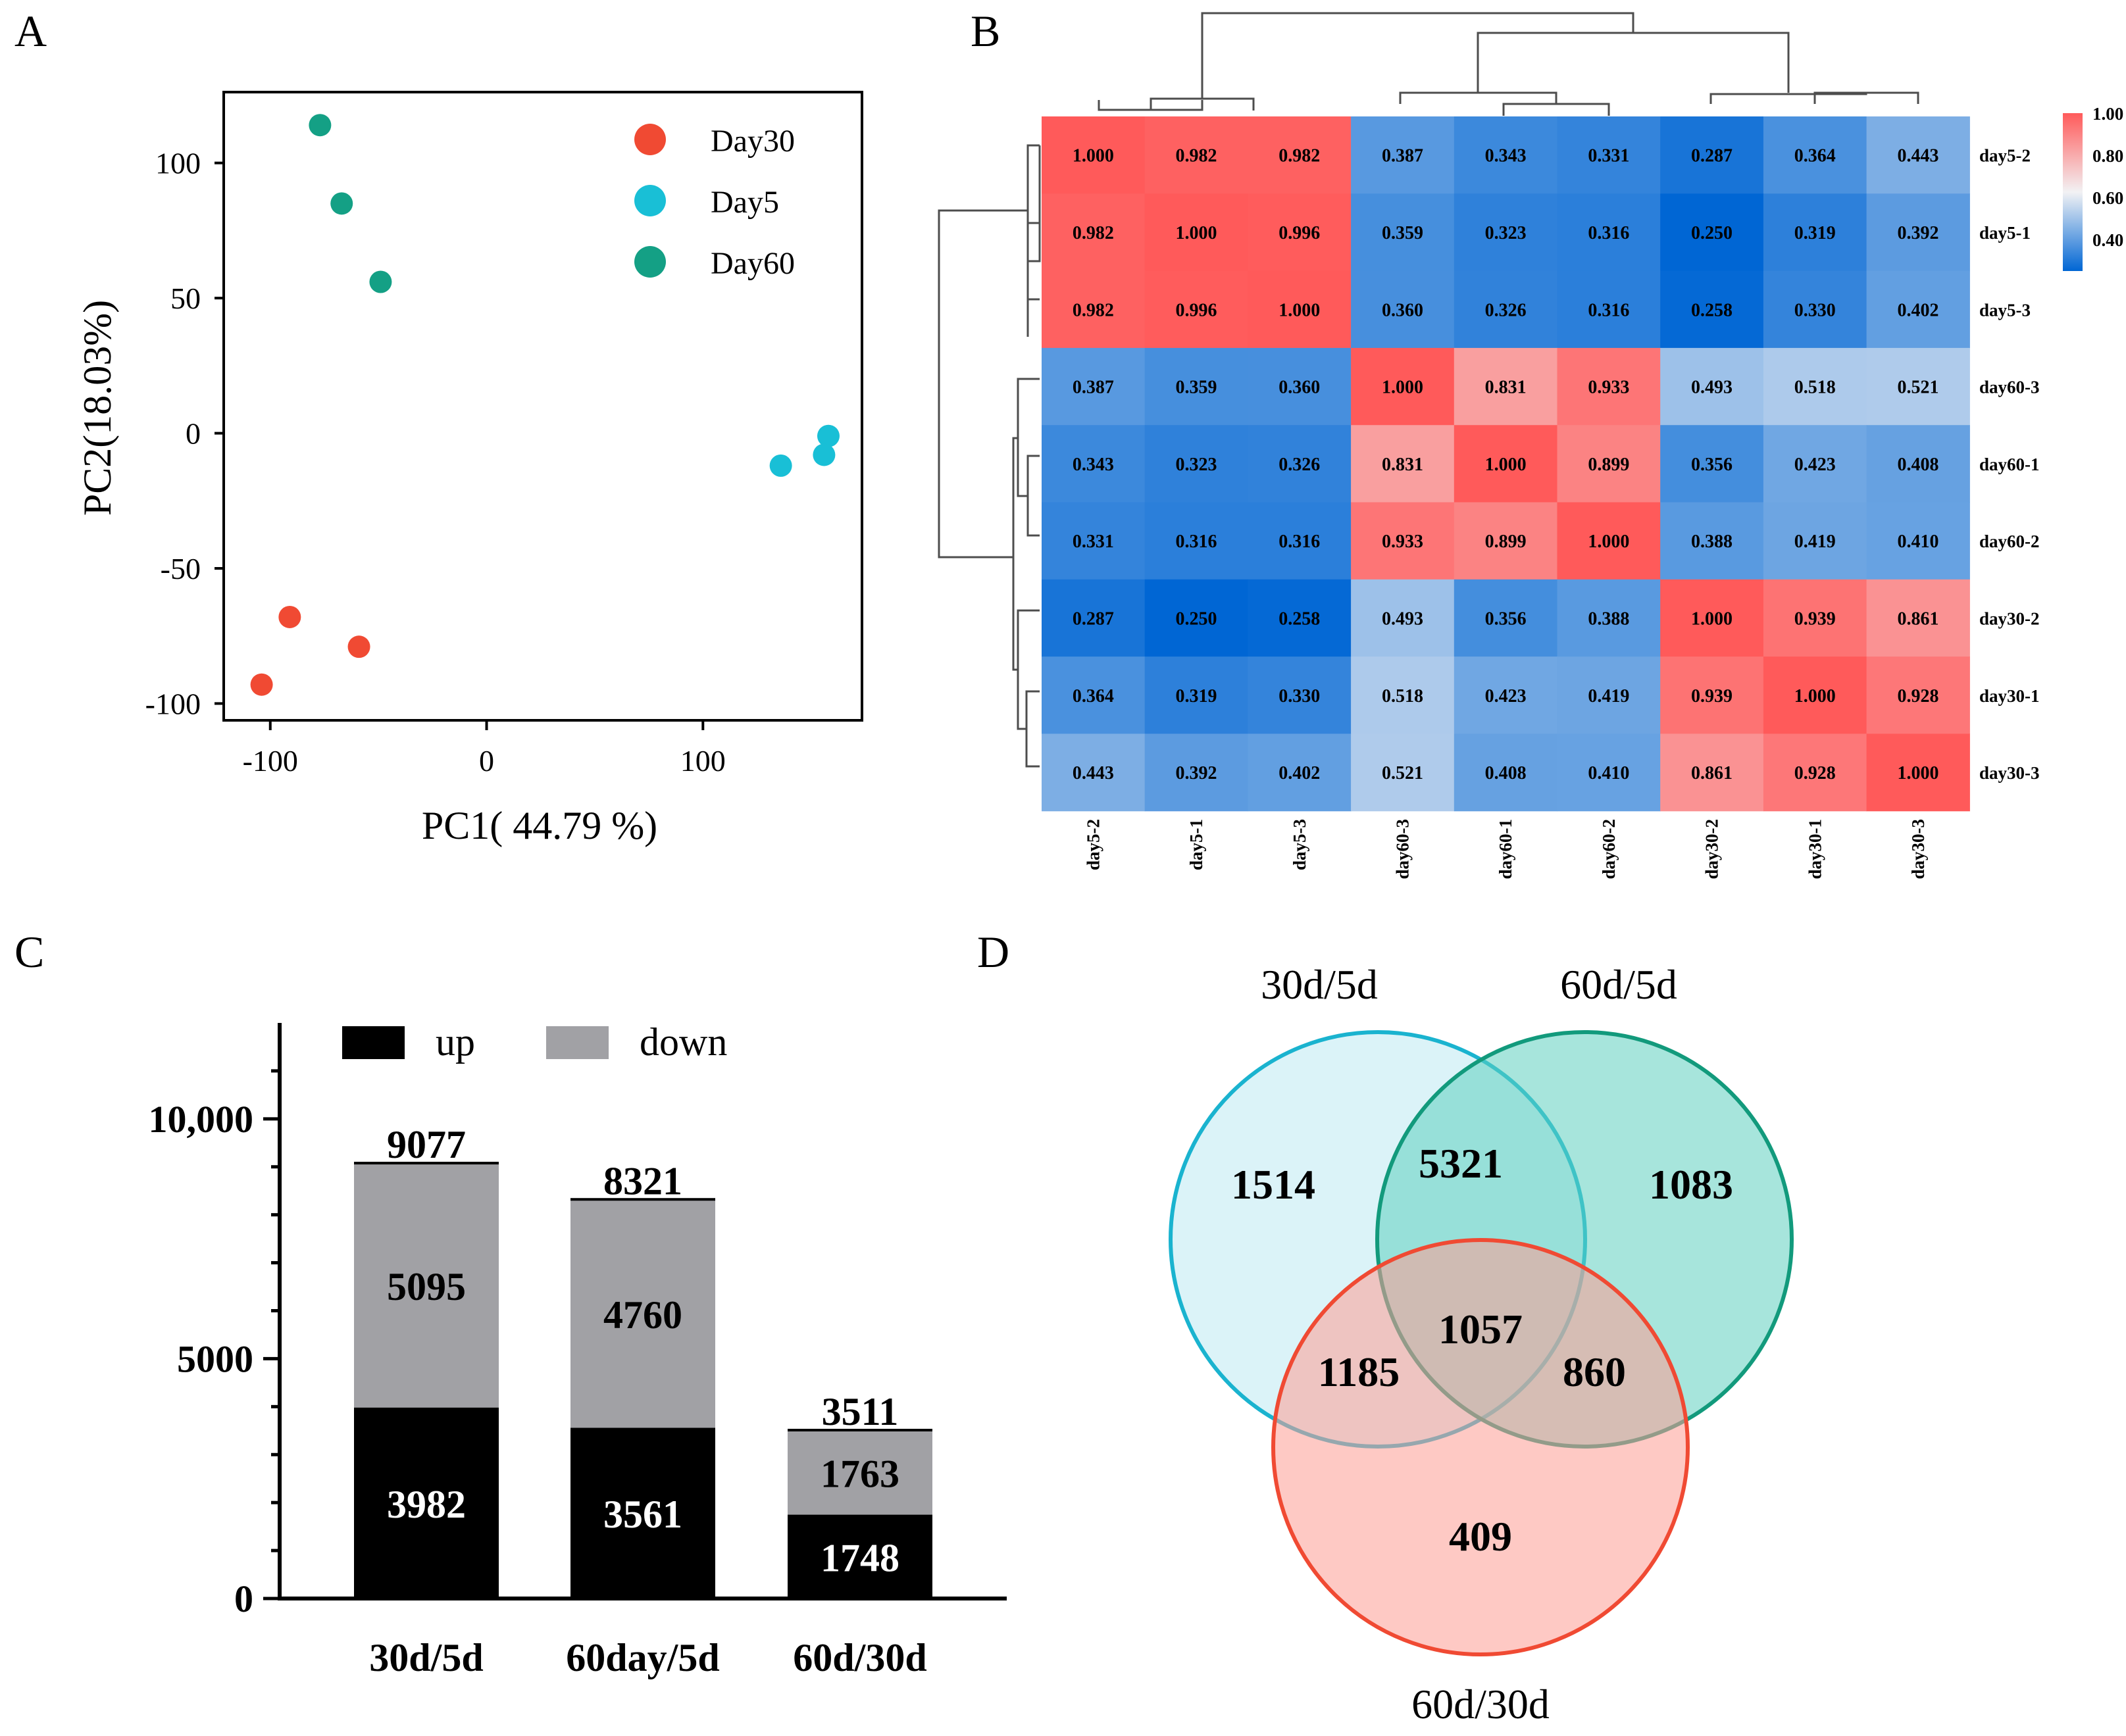  What do you see at coordinates (485, 749) in the screenshot?
I see `pca-x-ticks: -100 0 100` at bounding box center [485, 749].